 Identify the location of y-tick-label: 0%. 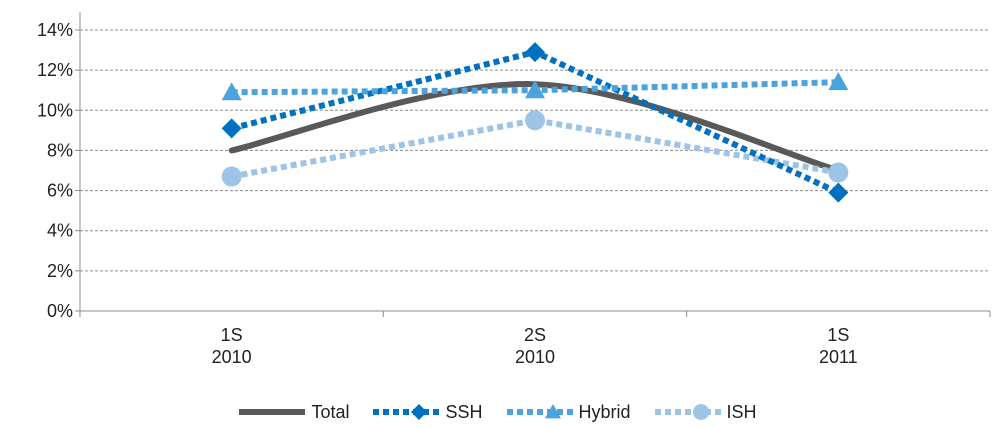
(60, 311).